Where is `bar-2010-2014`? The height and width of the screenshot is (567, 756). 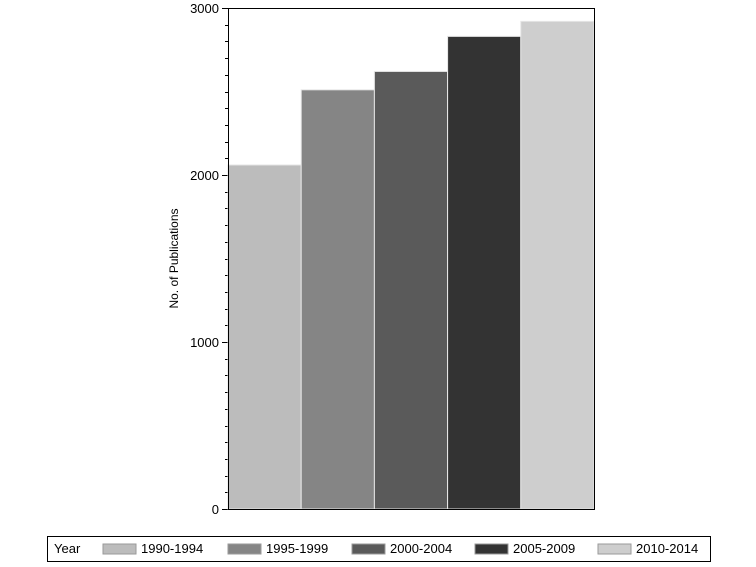
bar-2010-2014 is located at coordinates (557, 265).